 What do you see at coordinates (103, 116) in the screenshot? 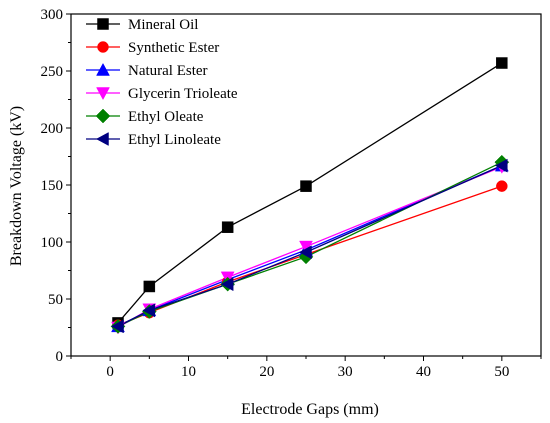
I see `legend-marker-ethyl-oleate` at bounding box center [103, 116].